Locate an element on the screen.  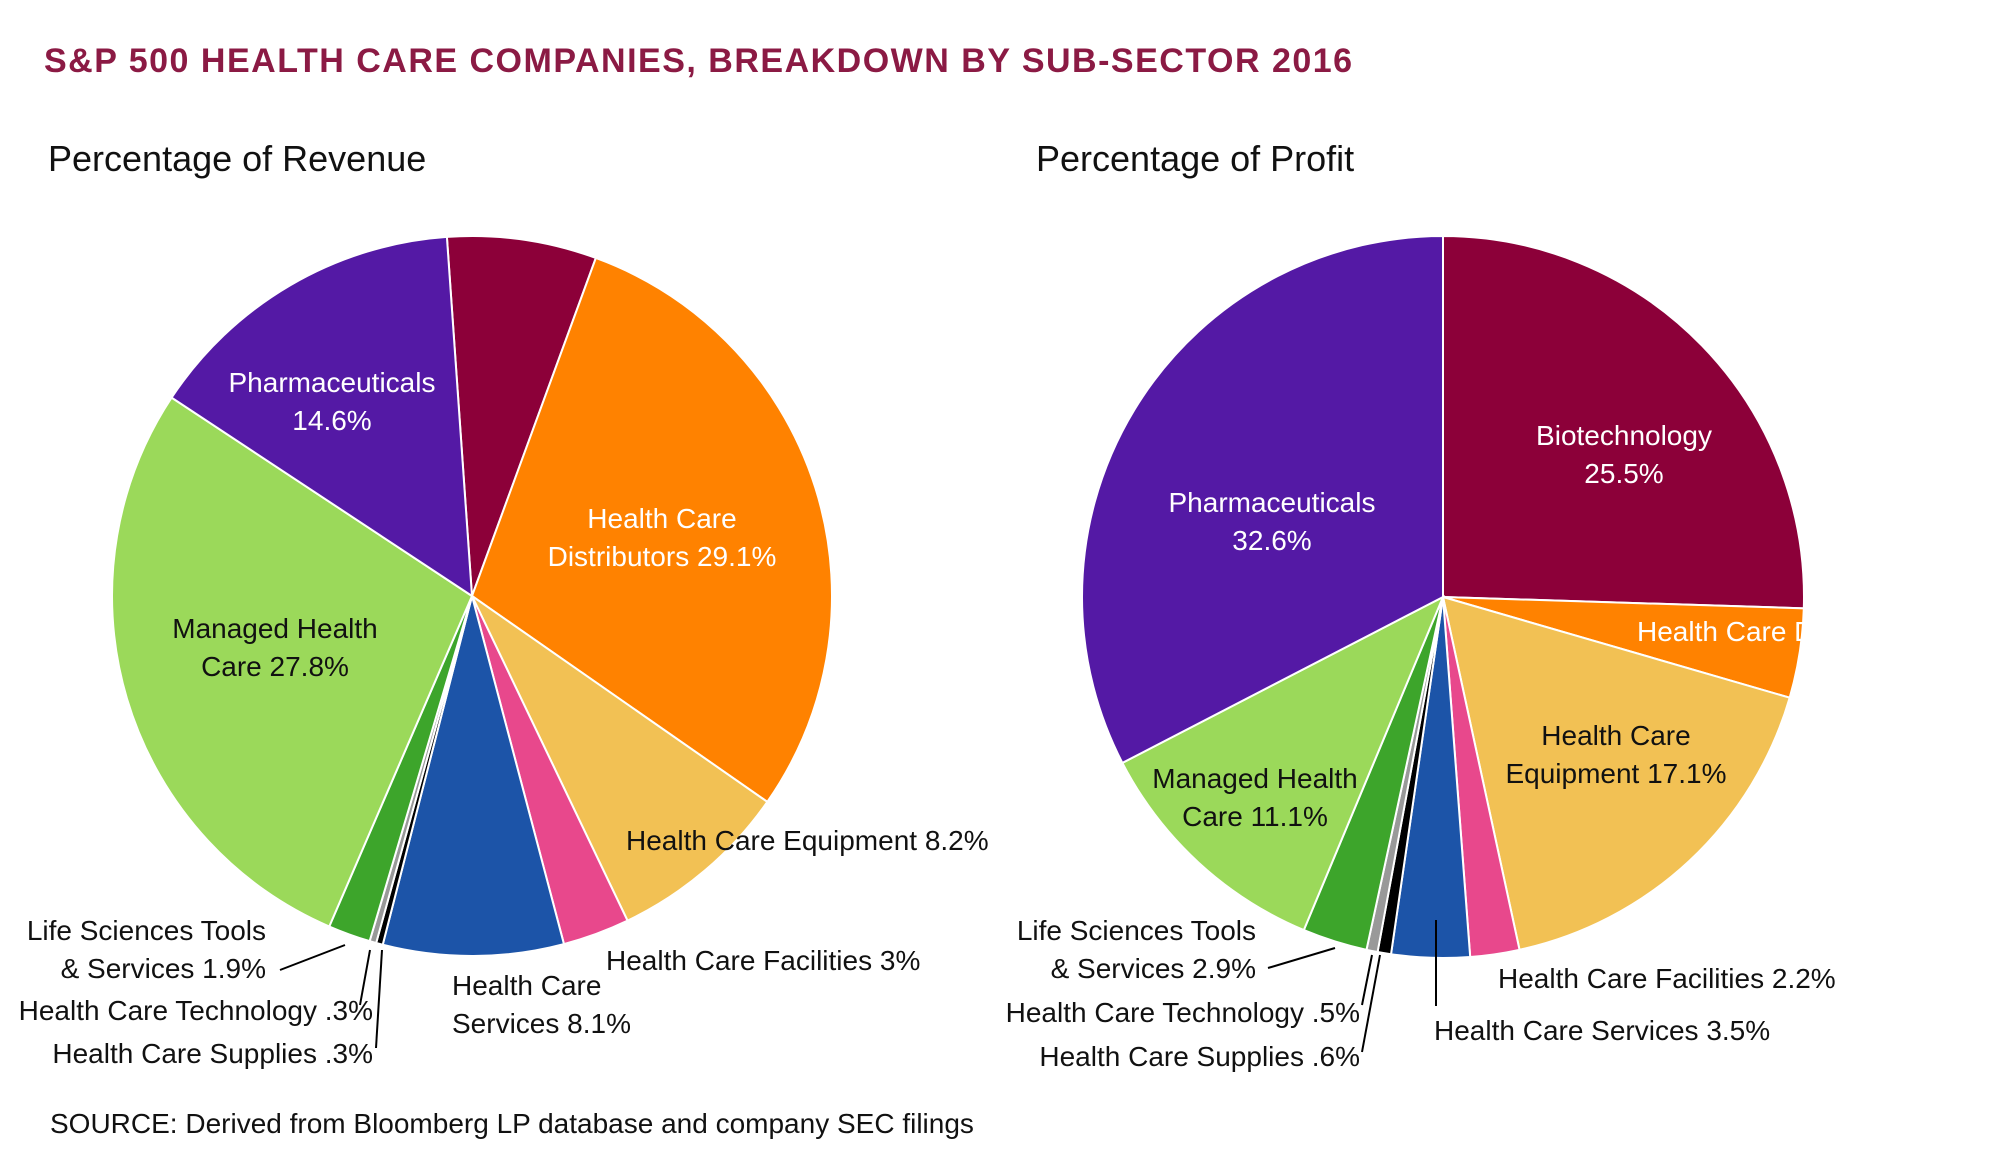
revenue-label-health-care-supplies: Health Care Supplies .3% is located at coordinates (212, 1053).